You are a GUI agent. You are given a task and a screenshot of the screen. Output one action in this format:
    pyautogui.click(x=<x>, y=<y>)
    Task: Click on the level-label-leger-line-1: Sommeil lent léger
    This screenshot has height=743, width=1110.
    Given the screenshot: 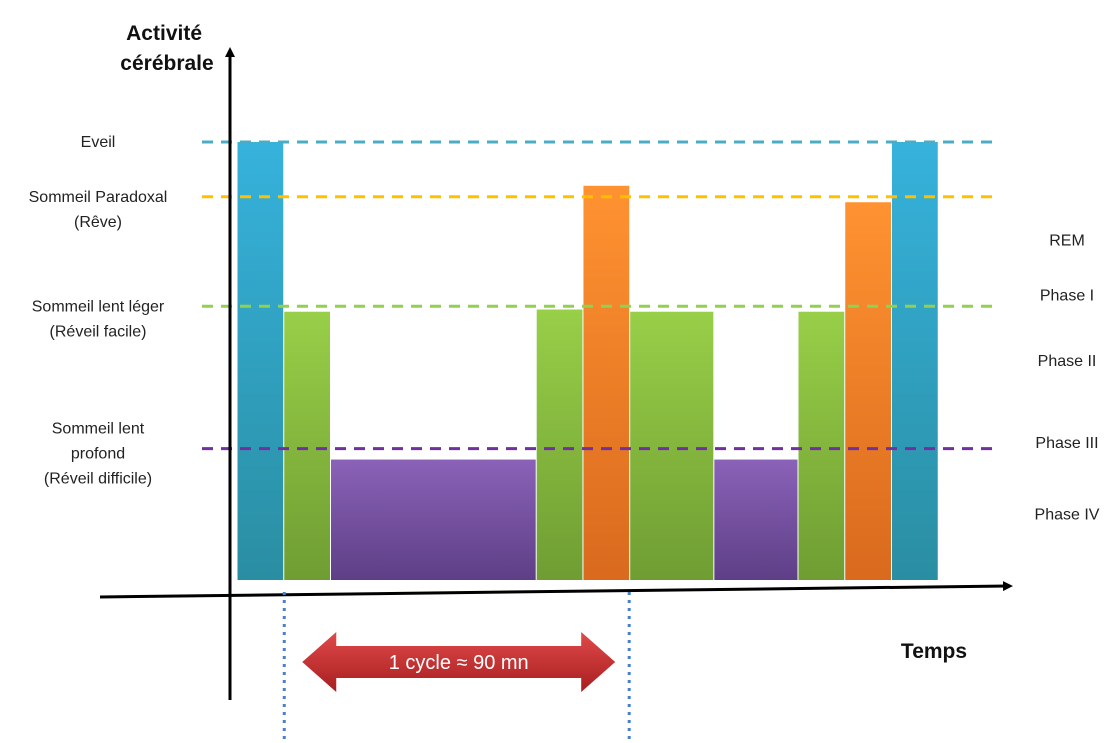 What is the action you would take?
    pyautogui.click(x=98, y=306)
    